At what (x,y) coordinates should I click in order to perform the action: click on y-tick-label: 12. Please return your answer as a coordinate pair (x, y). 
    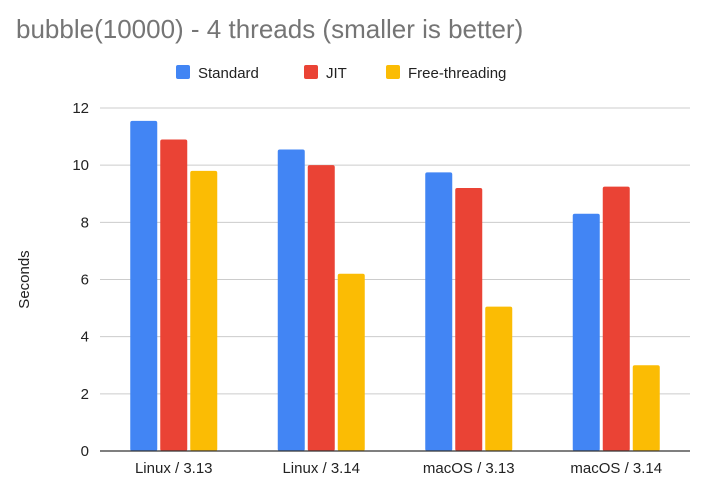
    Looking at the image, I should click on (80, 108).